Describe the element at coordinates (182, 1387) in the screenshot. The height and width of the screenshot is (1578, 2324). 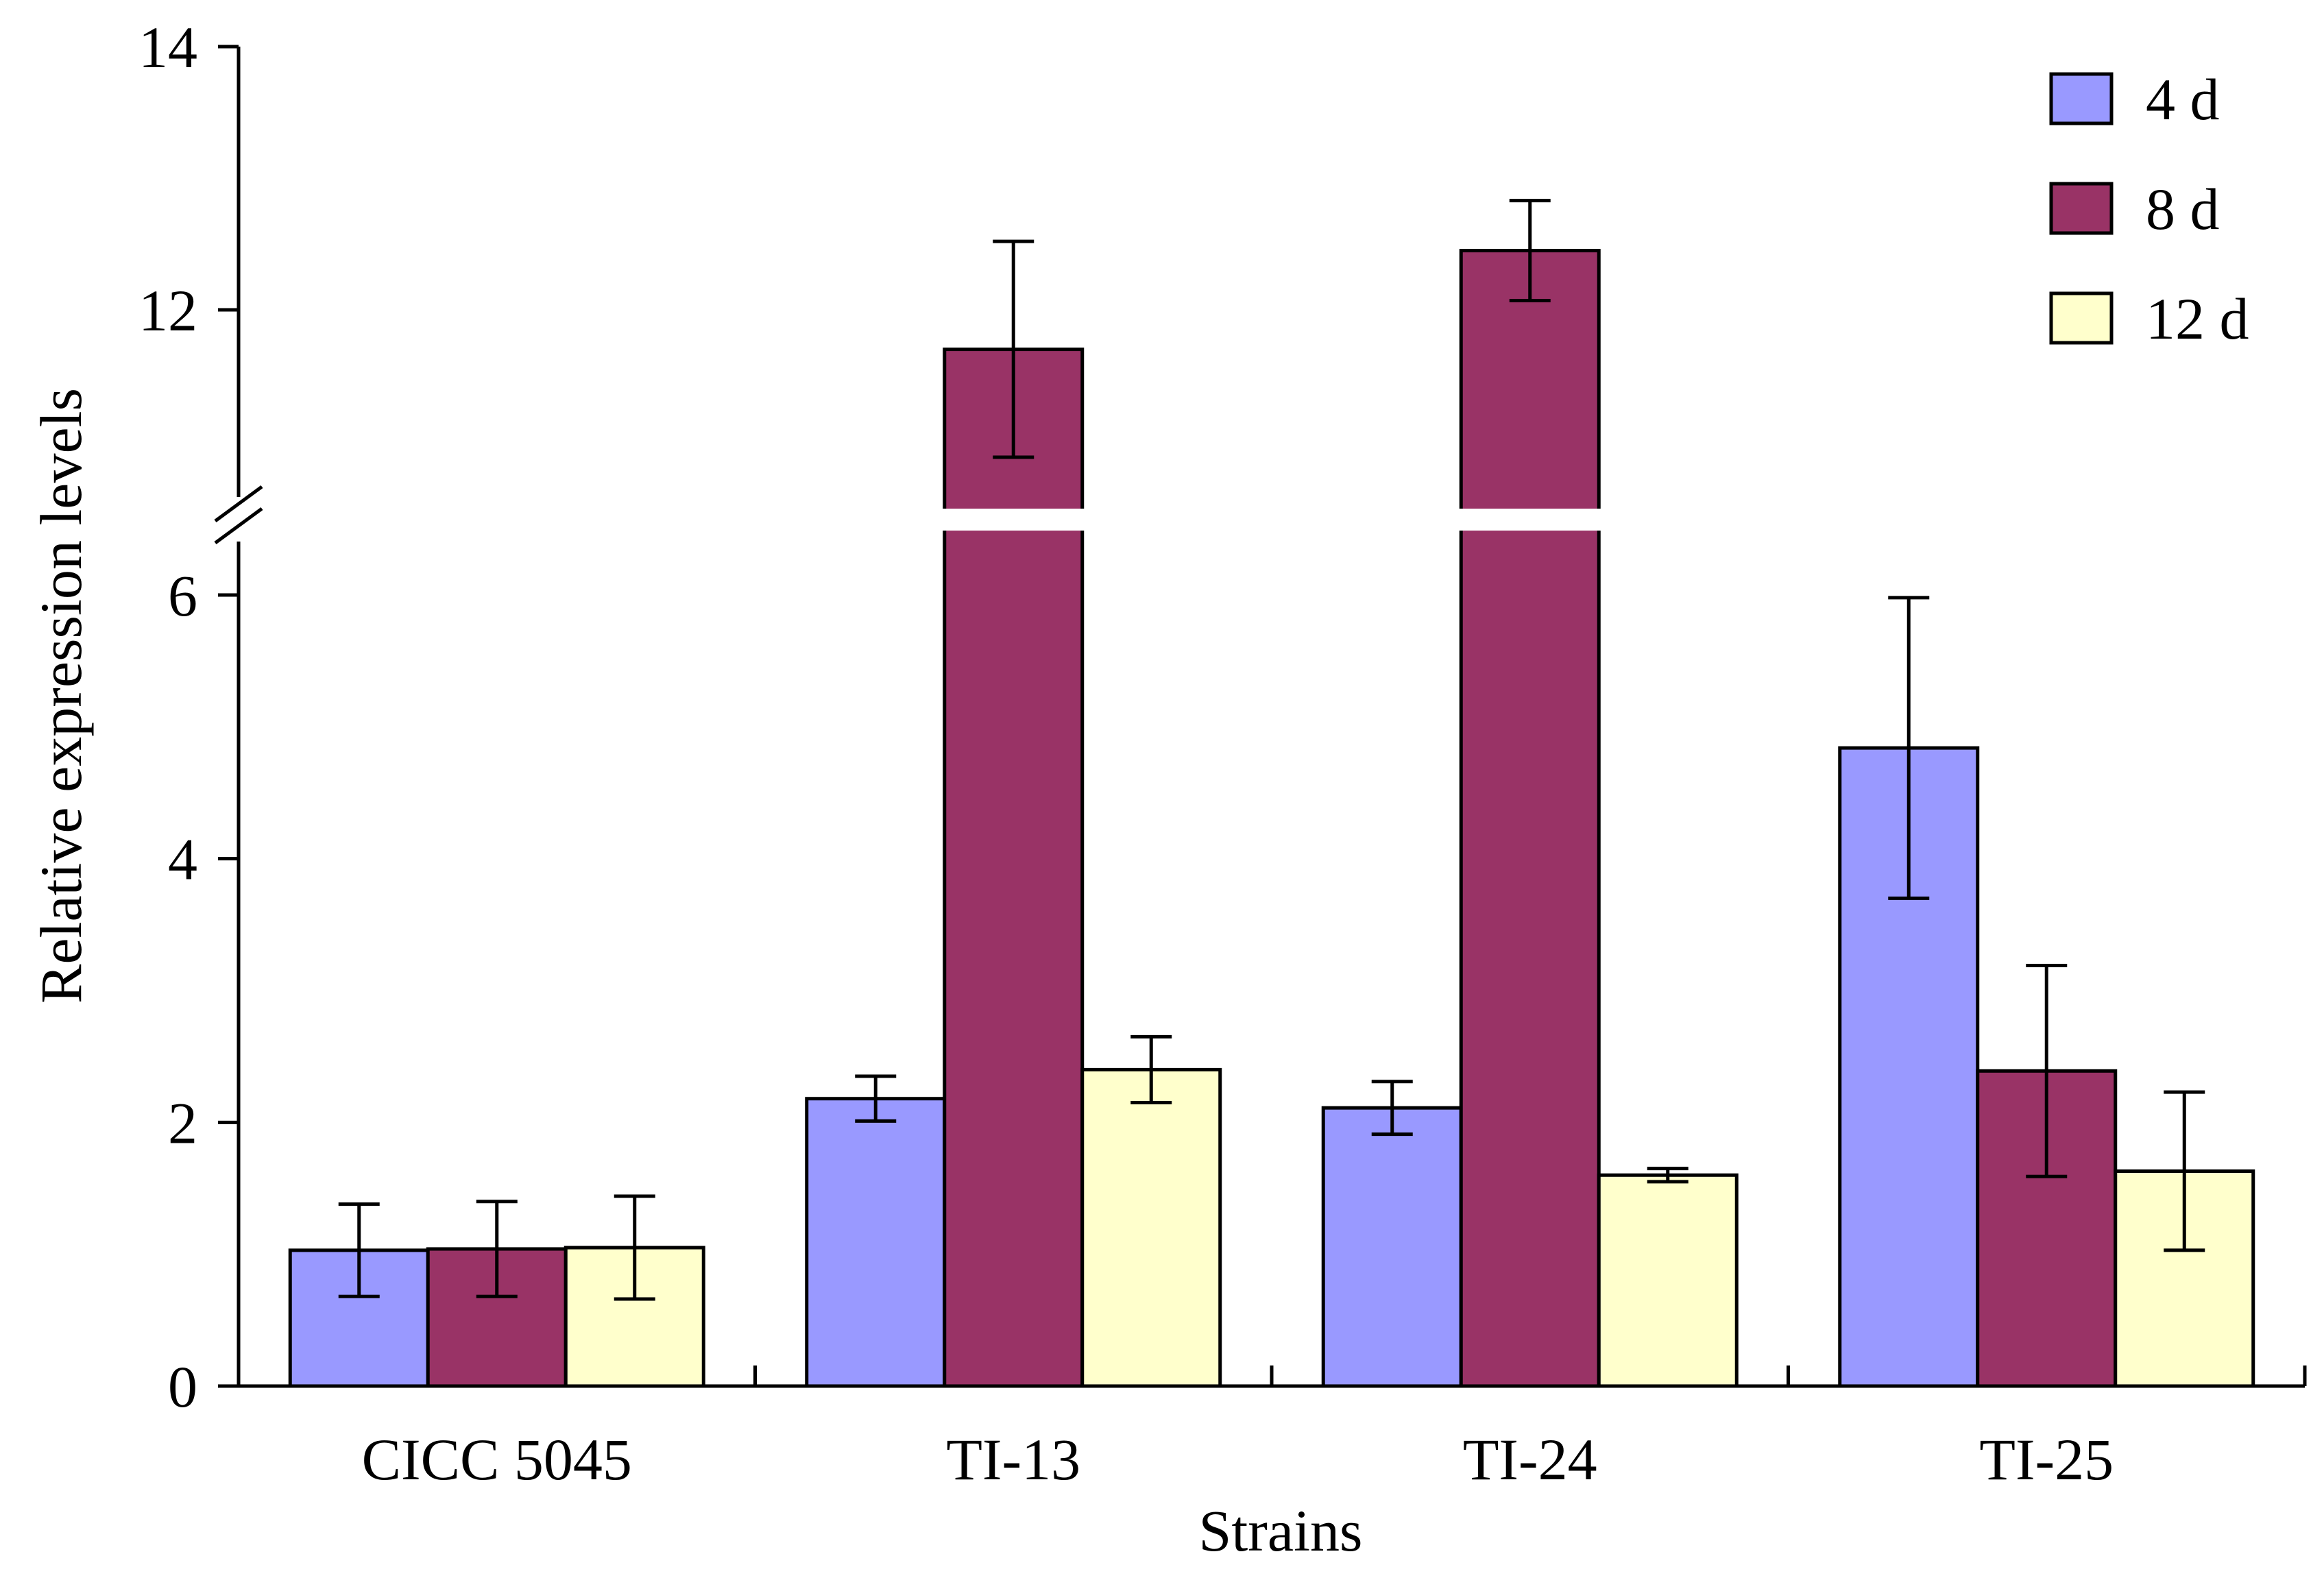
I see `y-tick-label: 0` at that location.